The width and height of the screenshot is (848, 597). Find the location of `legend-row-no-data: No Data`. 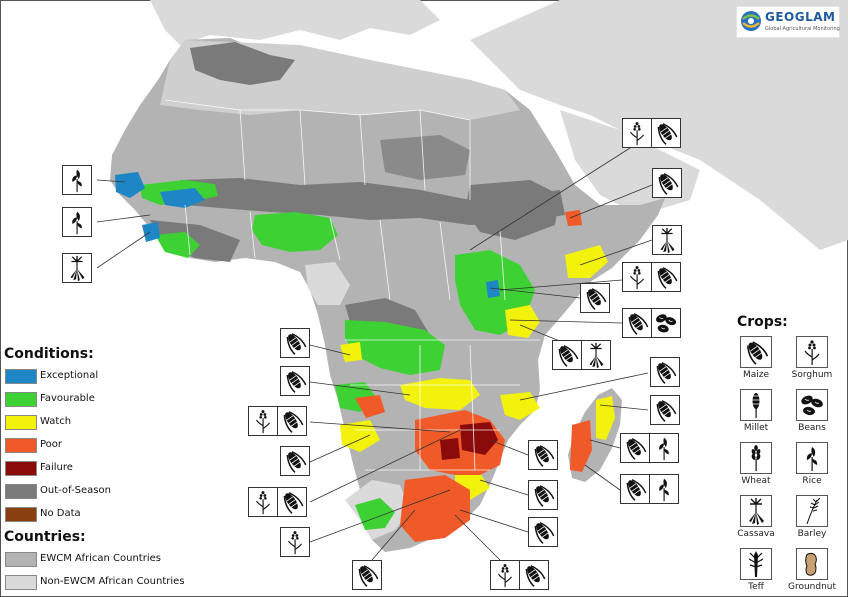

legend-row-no-data: No Data is located at coordinates (111, 515).